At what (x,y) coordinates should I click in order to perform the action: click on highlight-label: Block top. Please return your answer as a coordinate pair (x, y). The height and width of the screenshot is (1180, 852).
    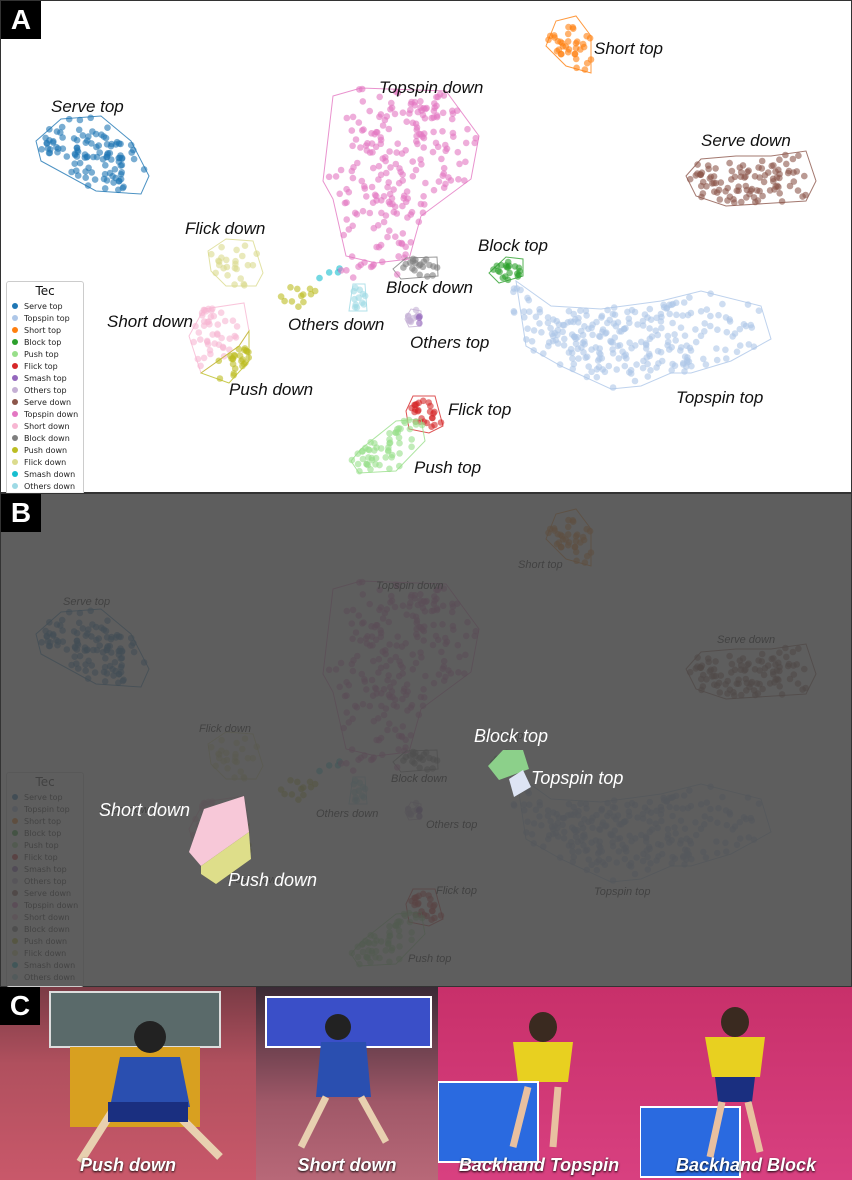
    Looking at the image, I should click on (511, 736).